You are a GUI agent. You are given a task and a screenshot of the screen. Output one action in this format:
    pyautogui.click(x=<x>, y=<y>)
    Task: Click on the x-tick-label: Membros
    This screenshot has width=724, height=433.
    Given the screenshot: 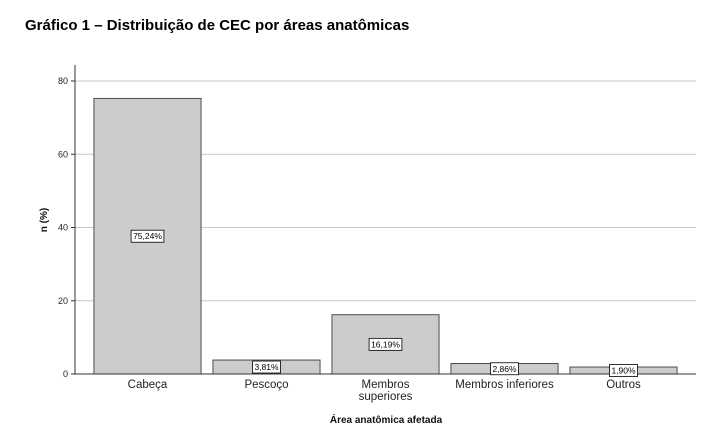 What is the action you would take?
    pyautogui.click(x=386, y=385)
    